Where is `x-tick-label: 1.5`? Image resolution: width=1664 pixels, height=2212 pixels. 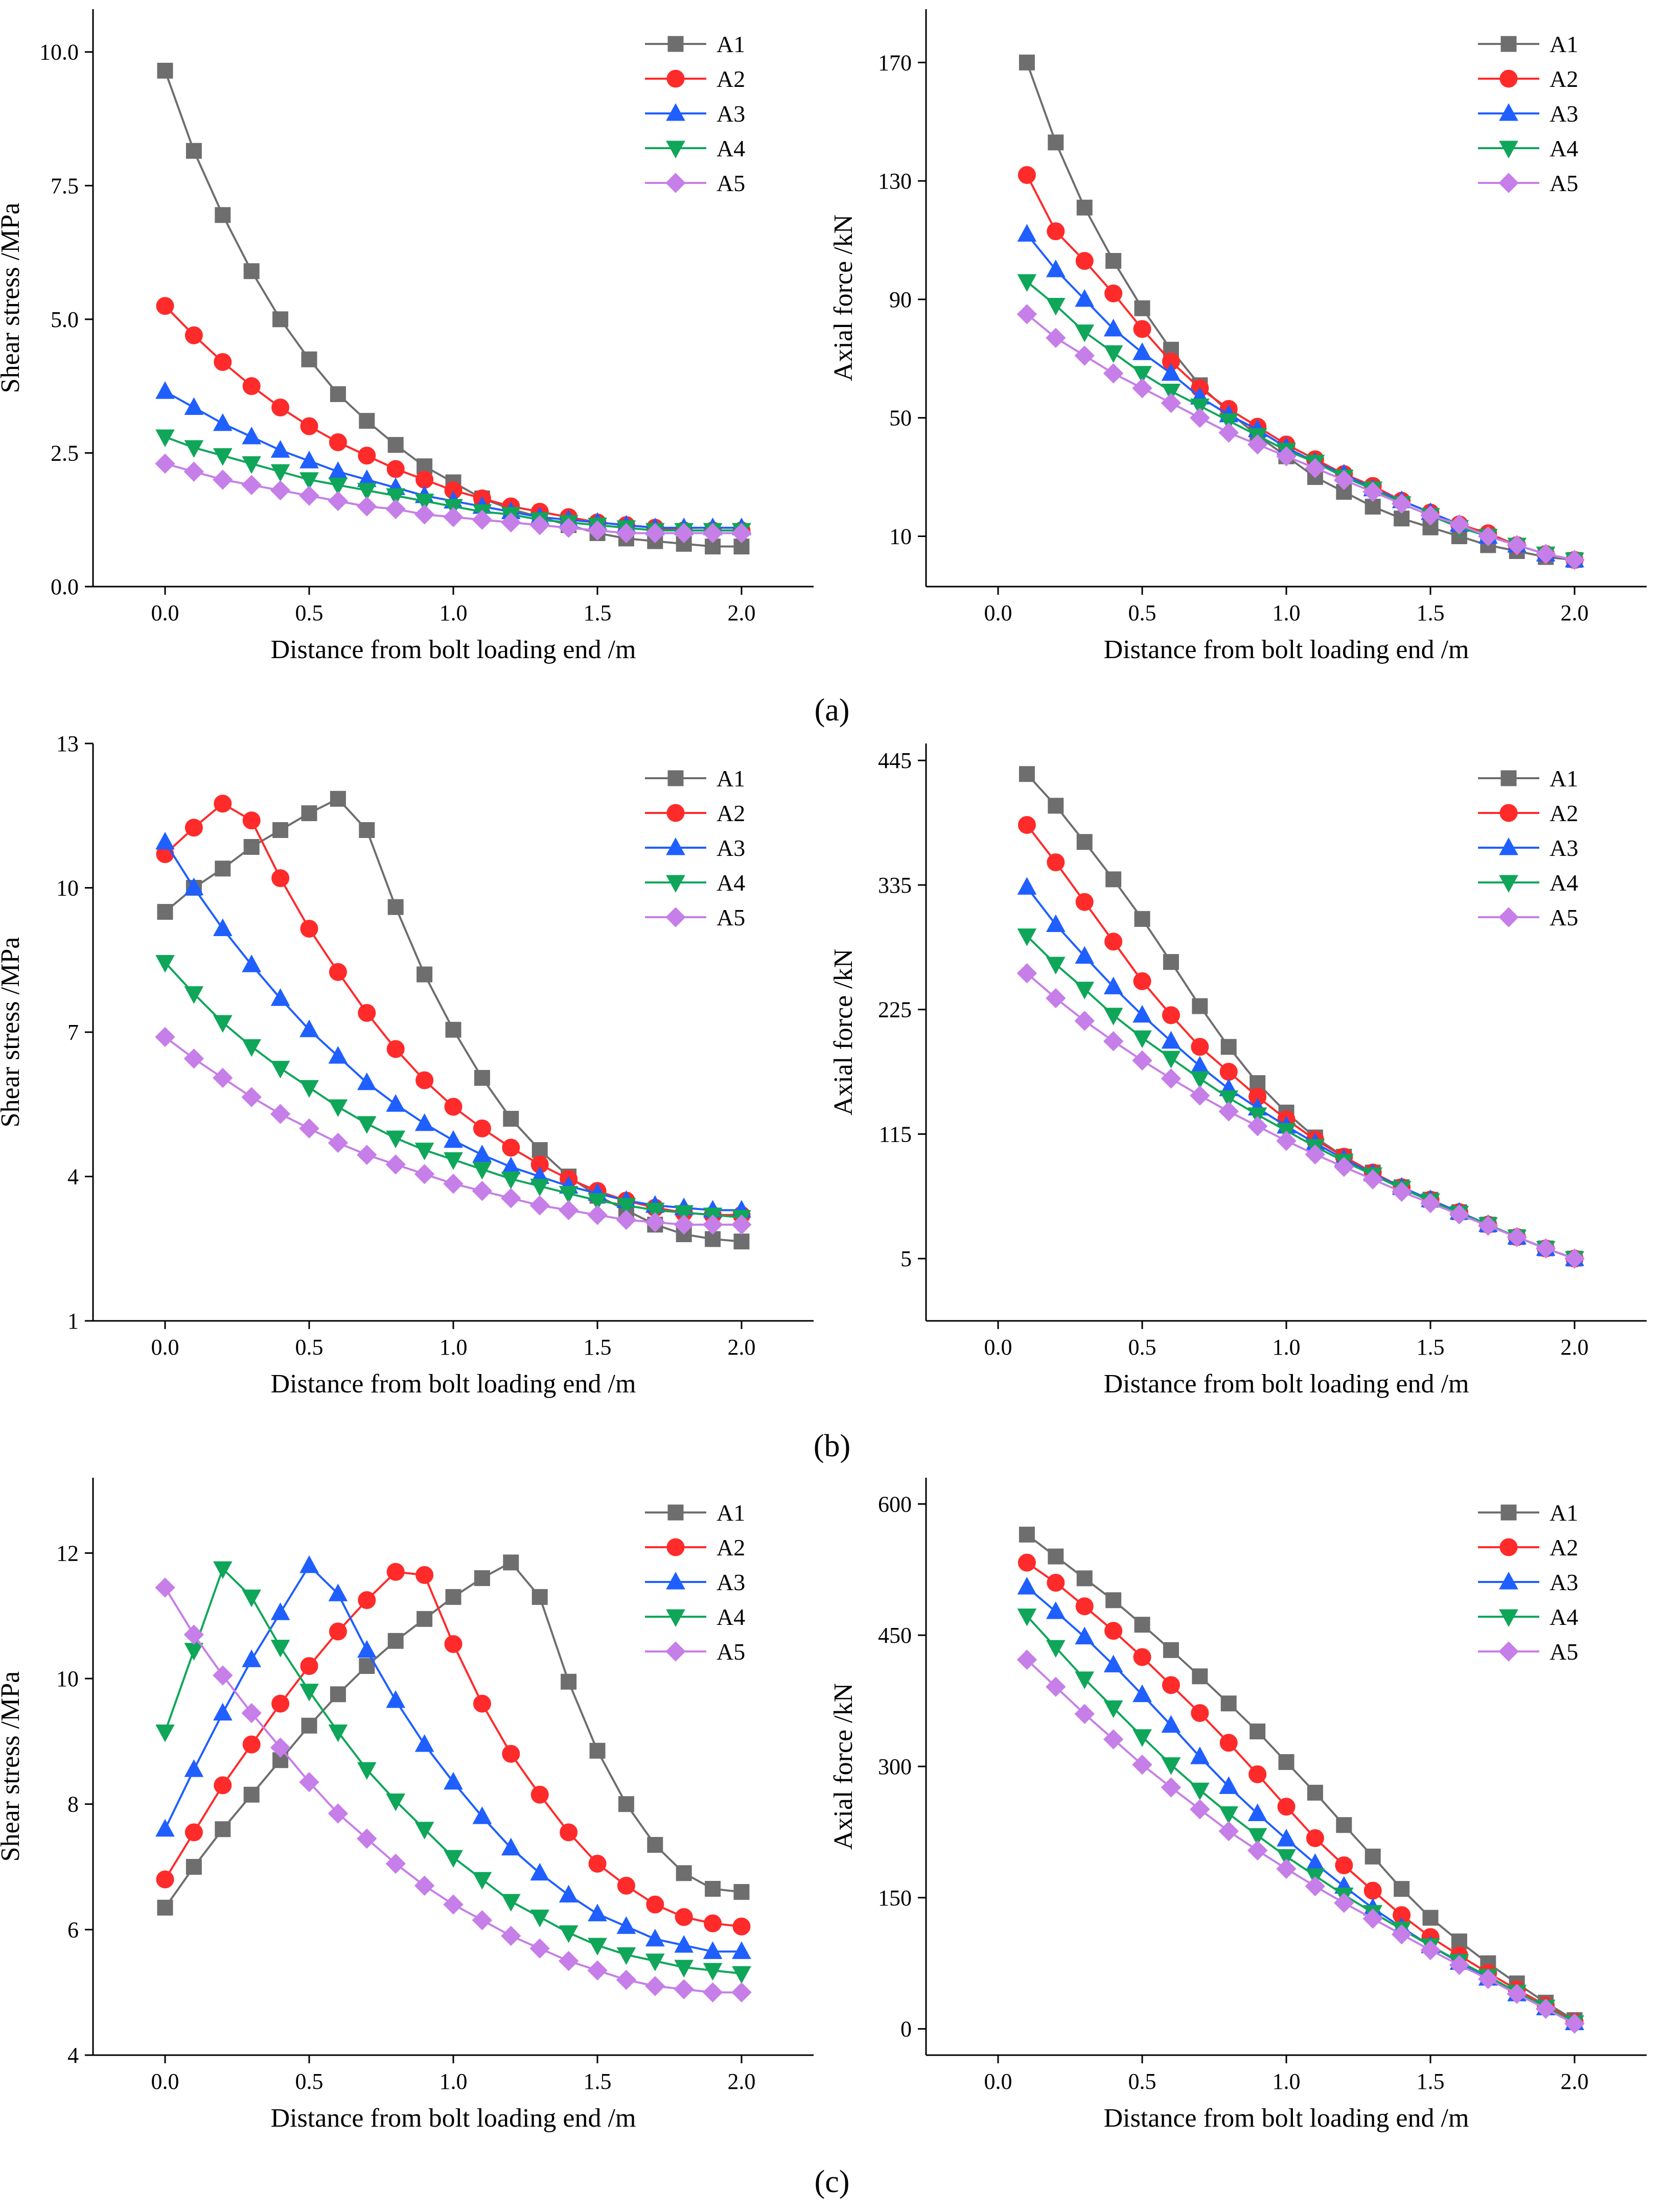 x-tick-label: 1.5 is located at coordinates (1431, 1347).